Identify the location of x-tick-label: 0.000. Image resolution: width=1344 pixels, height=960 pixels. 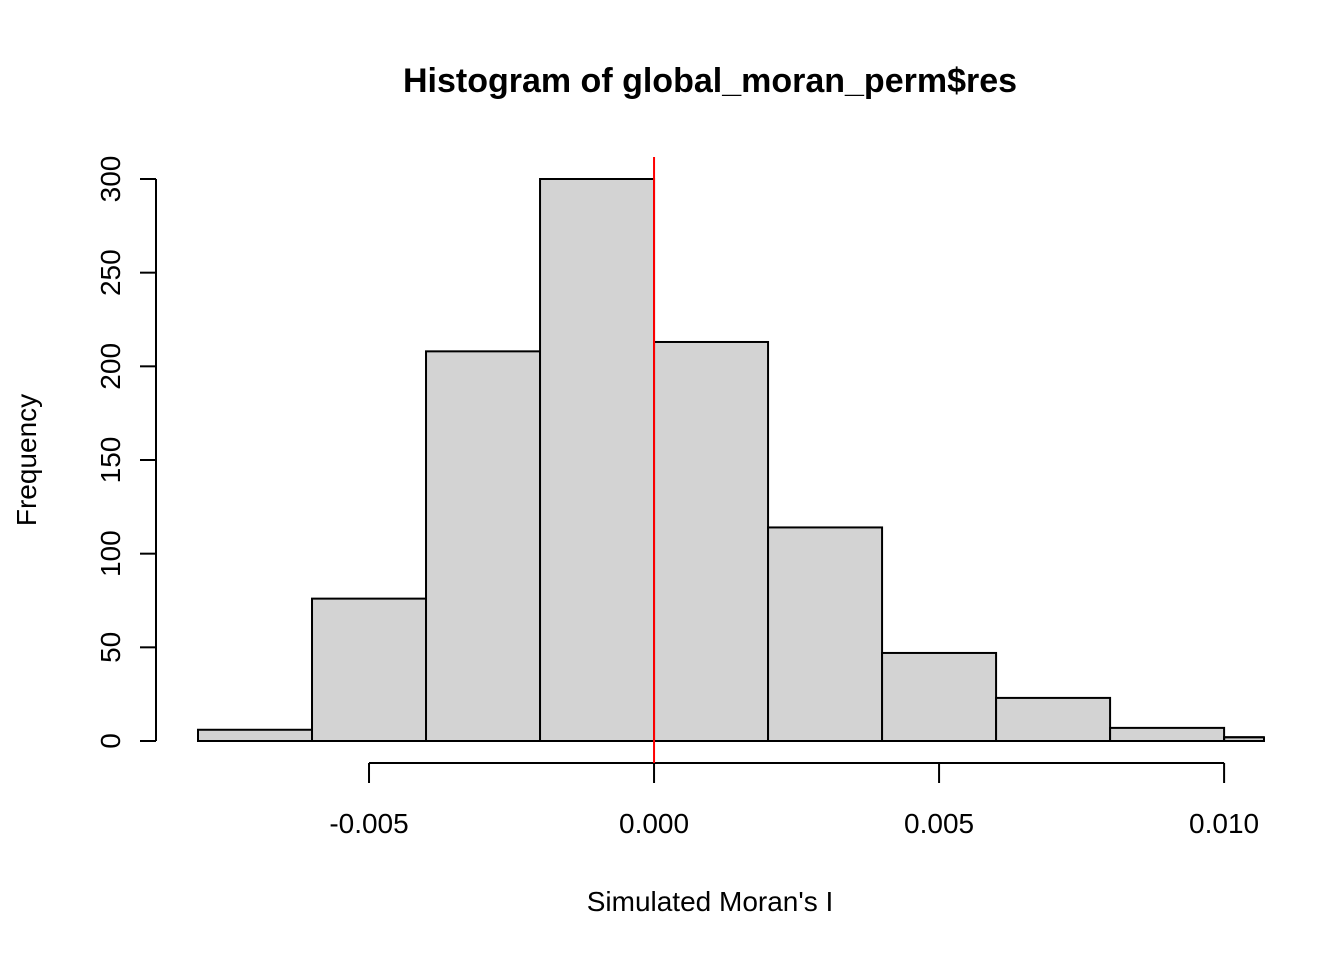
(654, 823).